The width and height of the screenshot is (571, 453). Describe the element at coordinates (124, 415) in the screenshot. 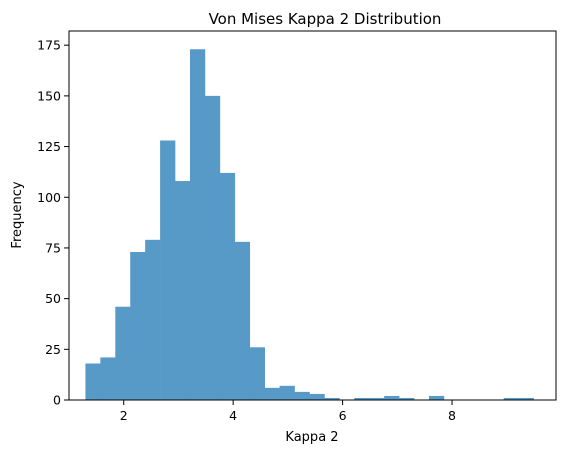

I see `x-tick-label: 2` at that location.